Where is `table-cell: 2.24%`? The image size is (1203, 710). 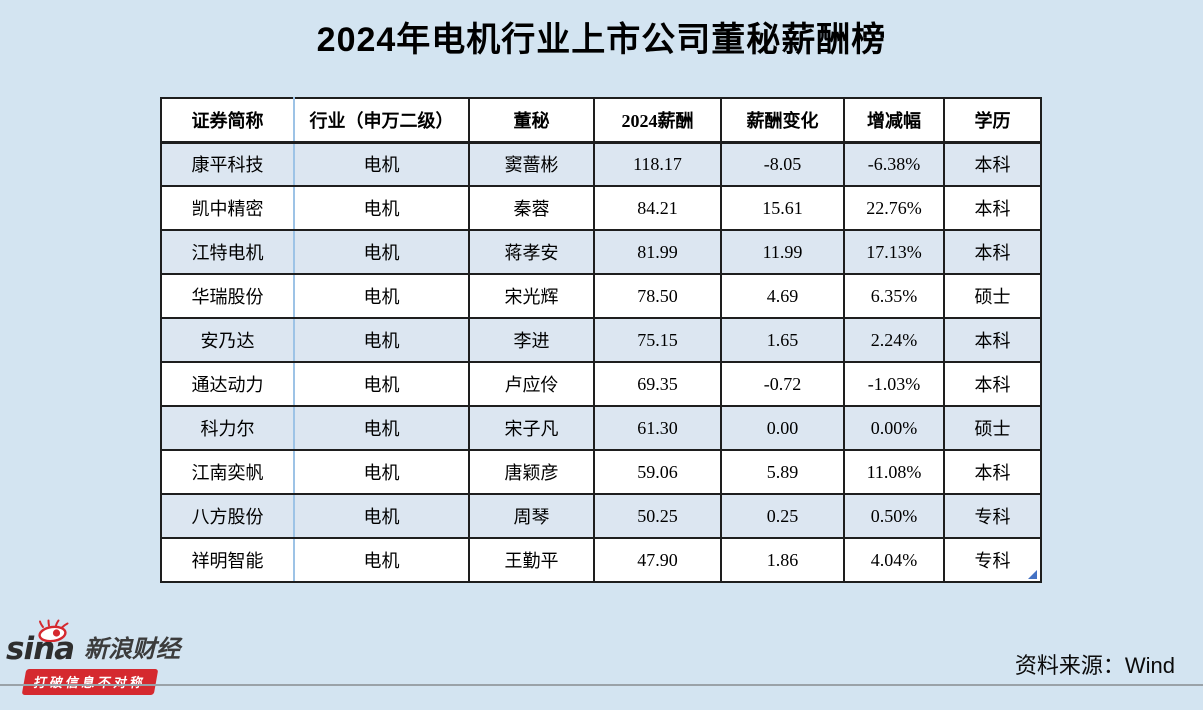
table-cell: 2.24% is located at coordinates (894, 340).